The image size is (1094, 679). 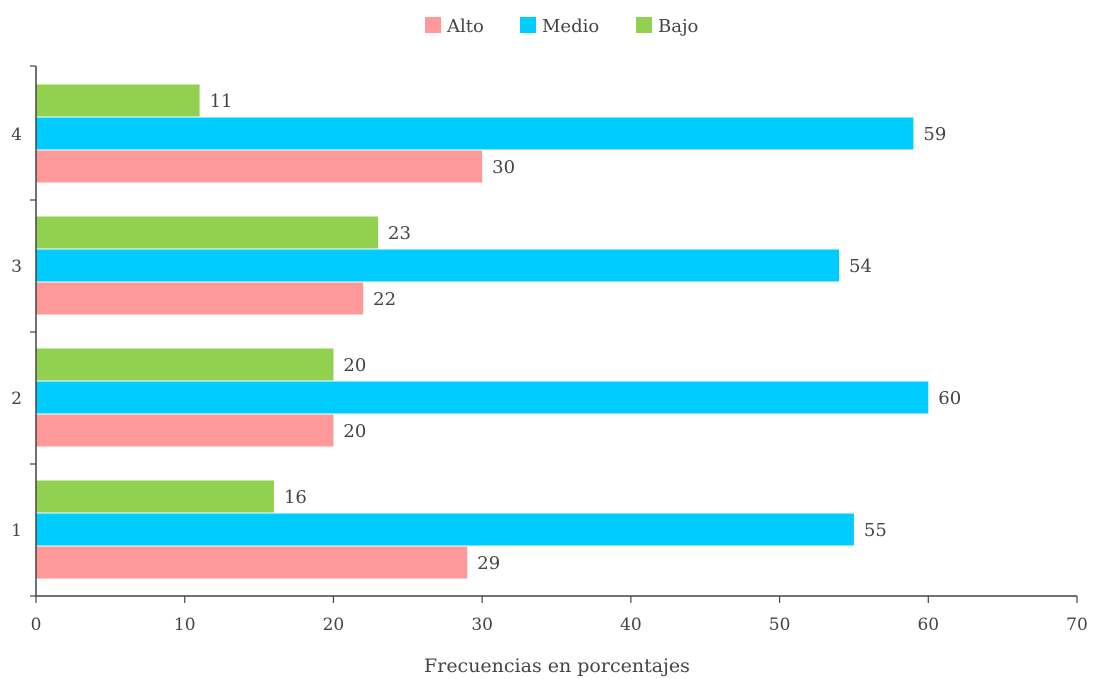 What do you see at coordinates (354, 365) in the screenshot?
I see `data-label-bajo-2: 20` at bounding box center [354, 365].